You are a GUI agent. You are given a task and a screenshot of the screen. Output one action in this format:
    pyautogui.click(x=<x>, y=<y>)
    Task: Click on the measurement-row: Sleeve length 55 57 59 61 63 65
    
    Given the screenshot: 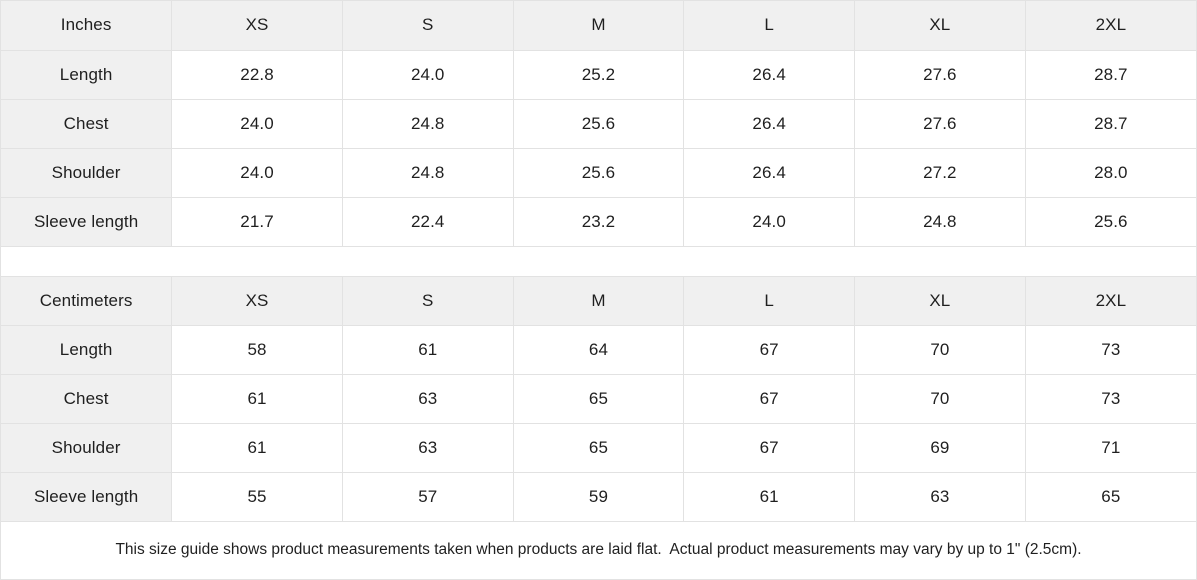 What is the action you would take?
    pyautogui.click(x=598, y=497)
    